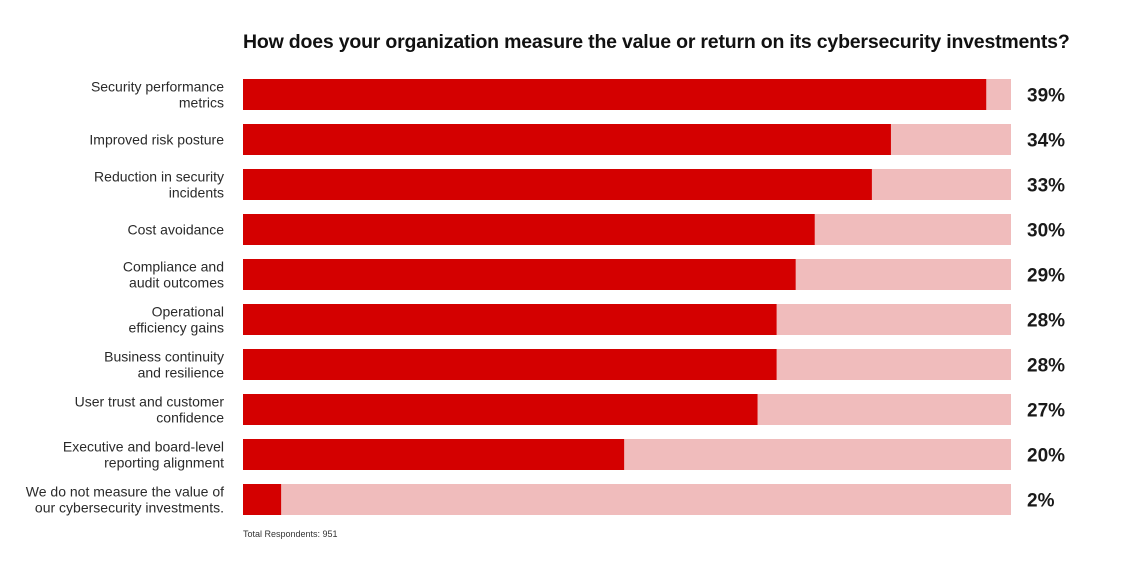  What do you see at coordinates (1046, 456) in the screenshot?
I see `value-label: 20%` at bounding box center [1046, 456].